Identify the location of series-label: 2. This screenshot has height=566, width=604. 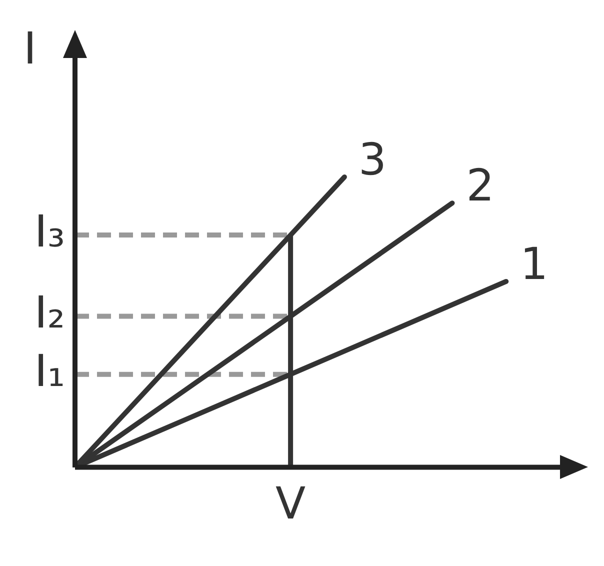
(480, 186).